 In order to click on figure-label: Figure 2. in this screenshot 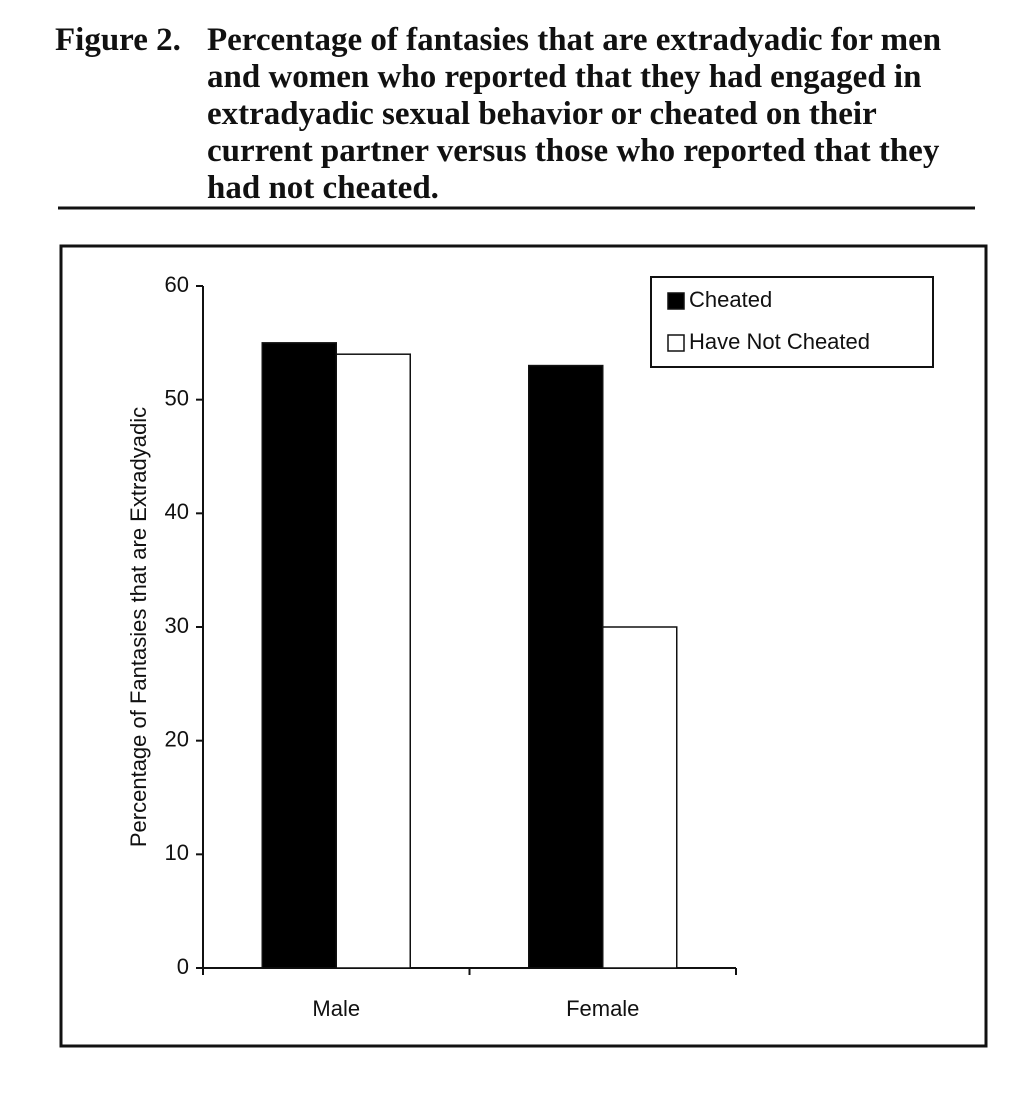, I will do `click(118, 40)`.